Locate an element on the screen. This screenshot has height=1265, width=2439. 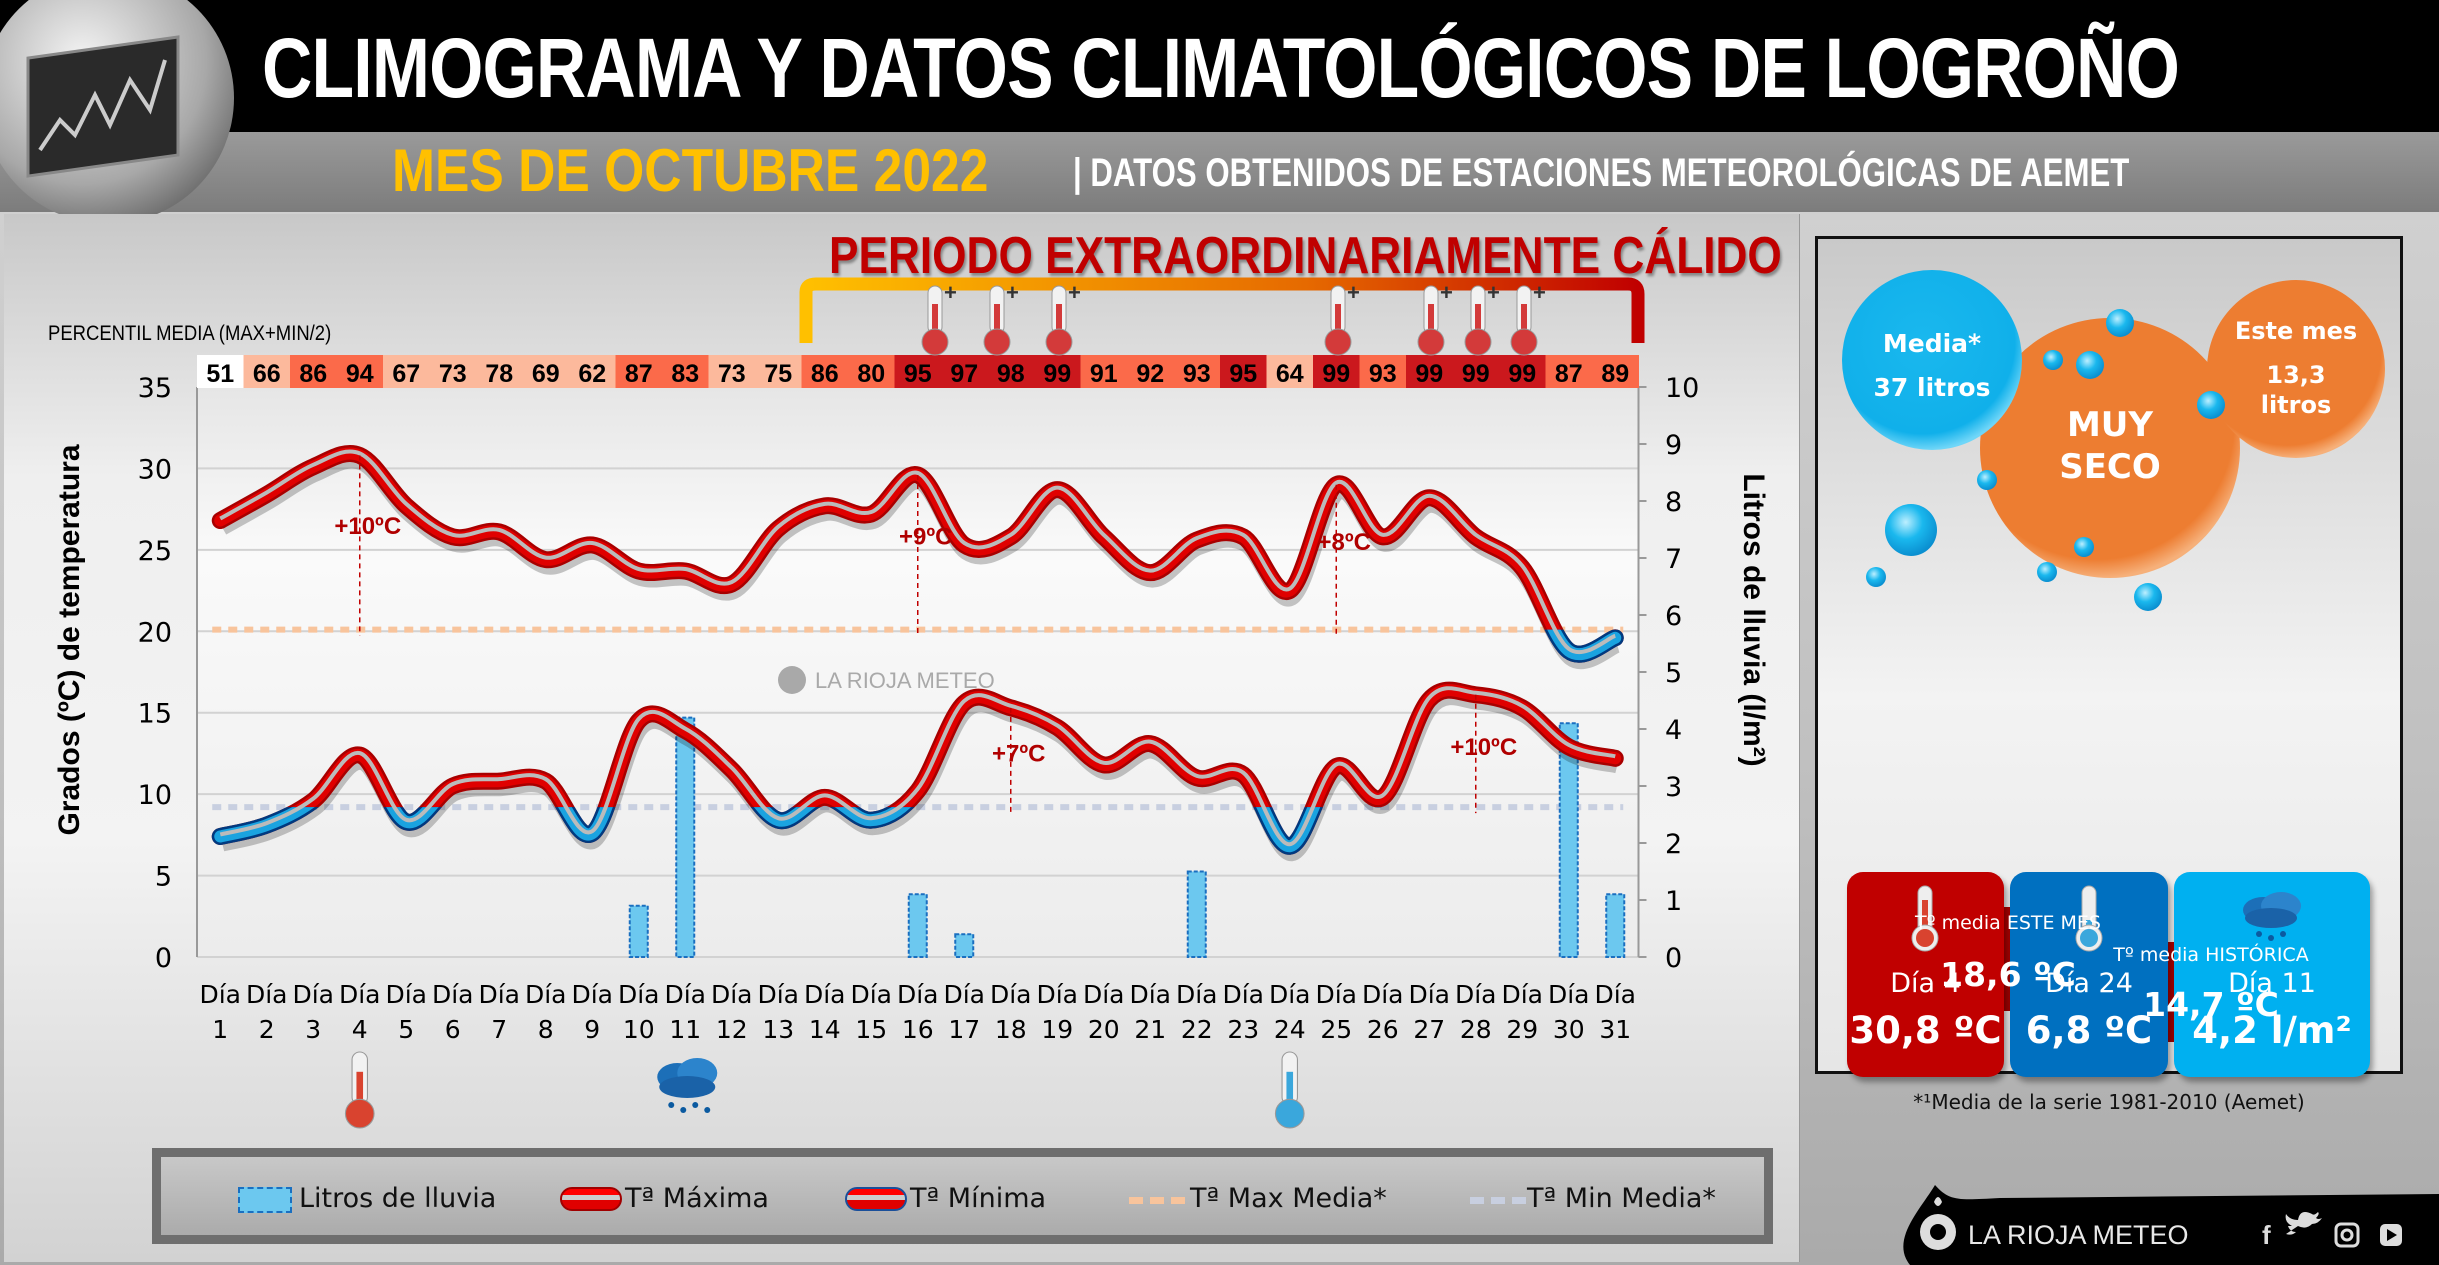
twitter-icon is located at coordinates (2303, 1223).